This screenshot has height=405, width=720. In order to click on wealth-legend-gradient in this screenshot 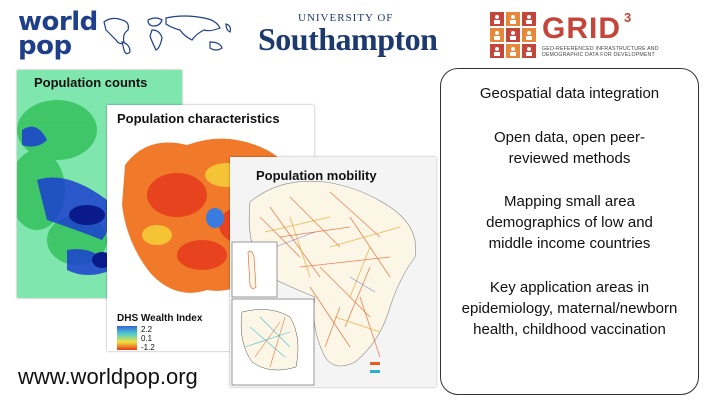, I will do `click(127, 338)`.